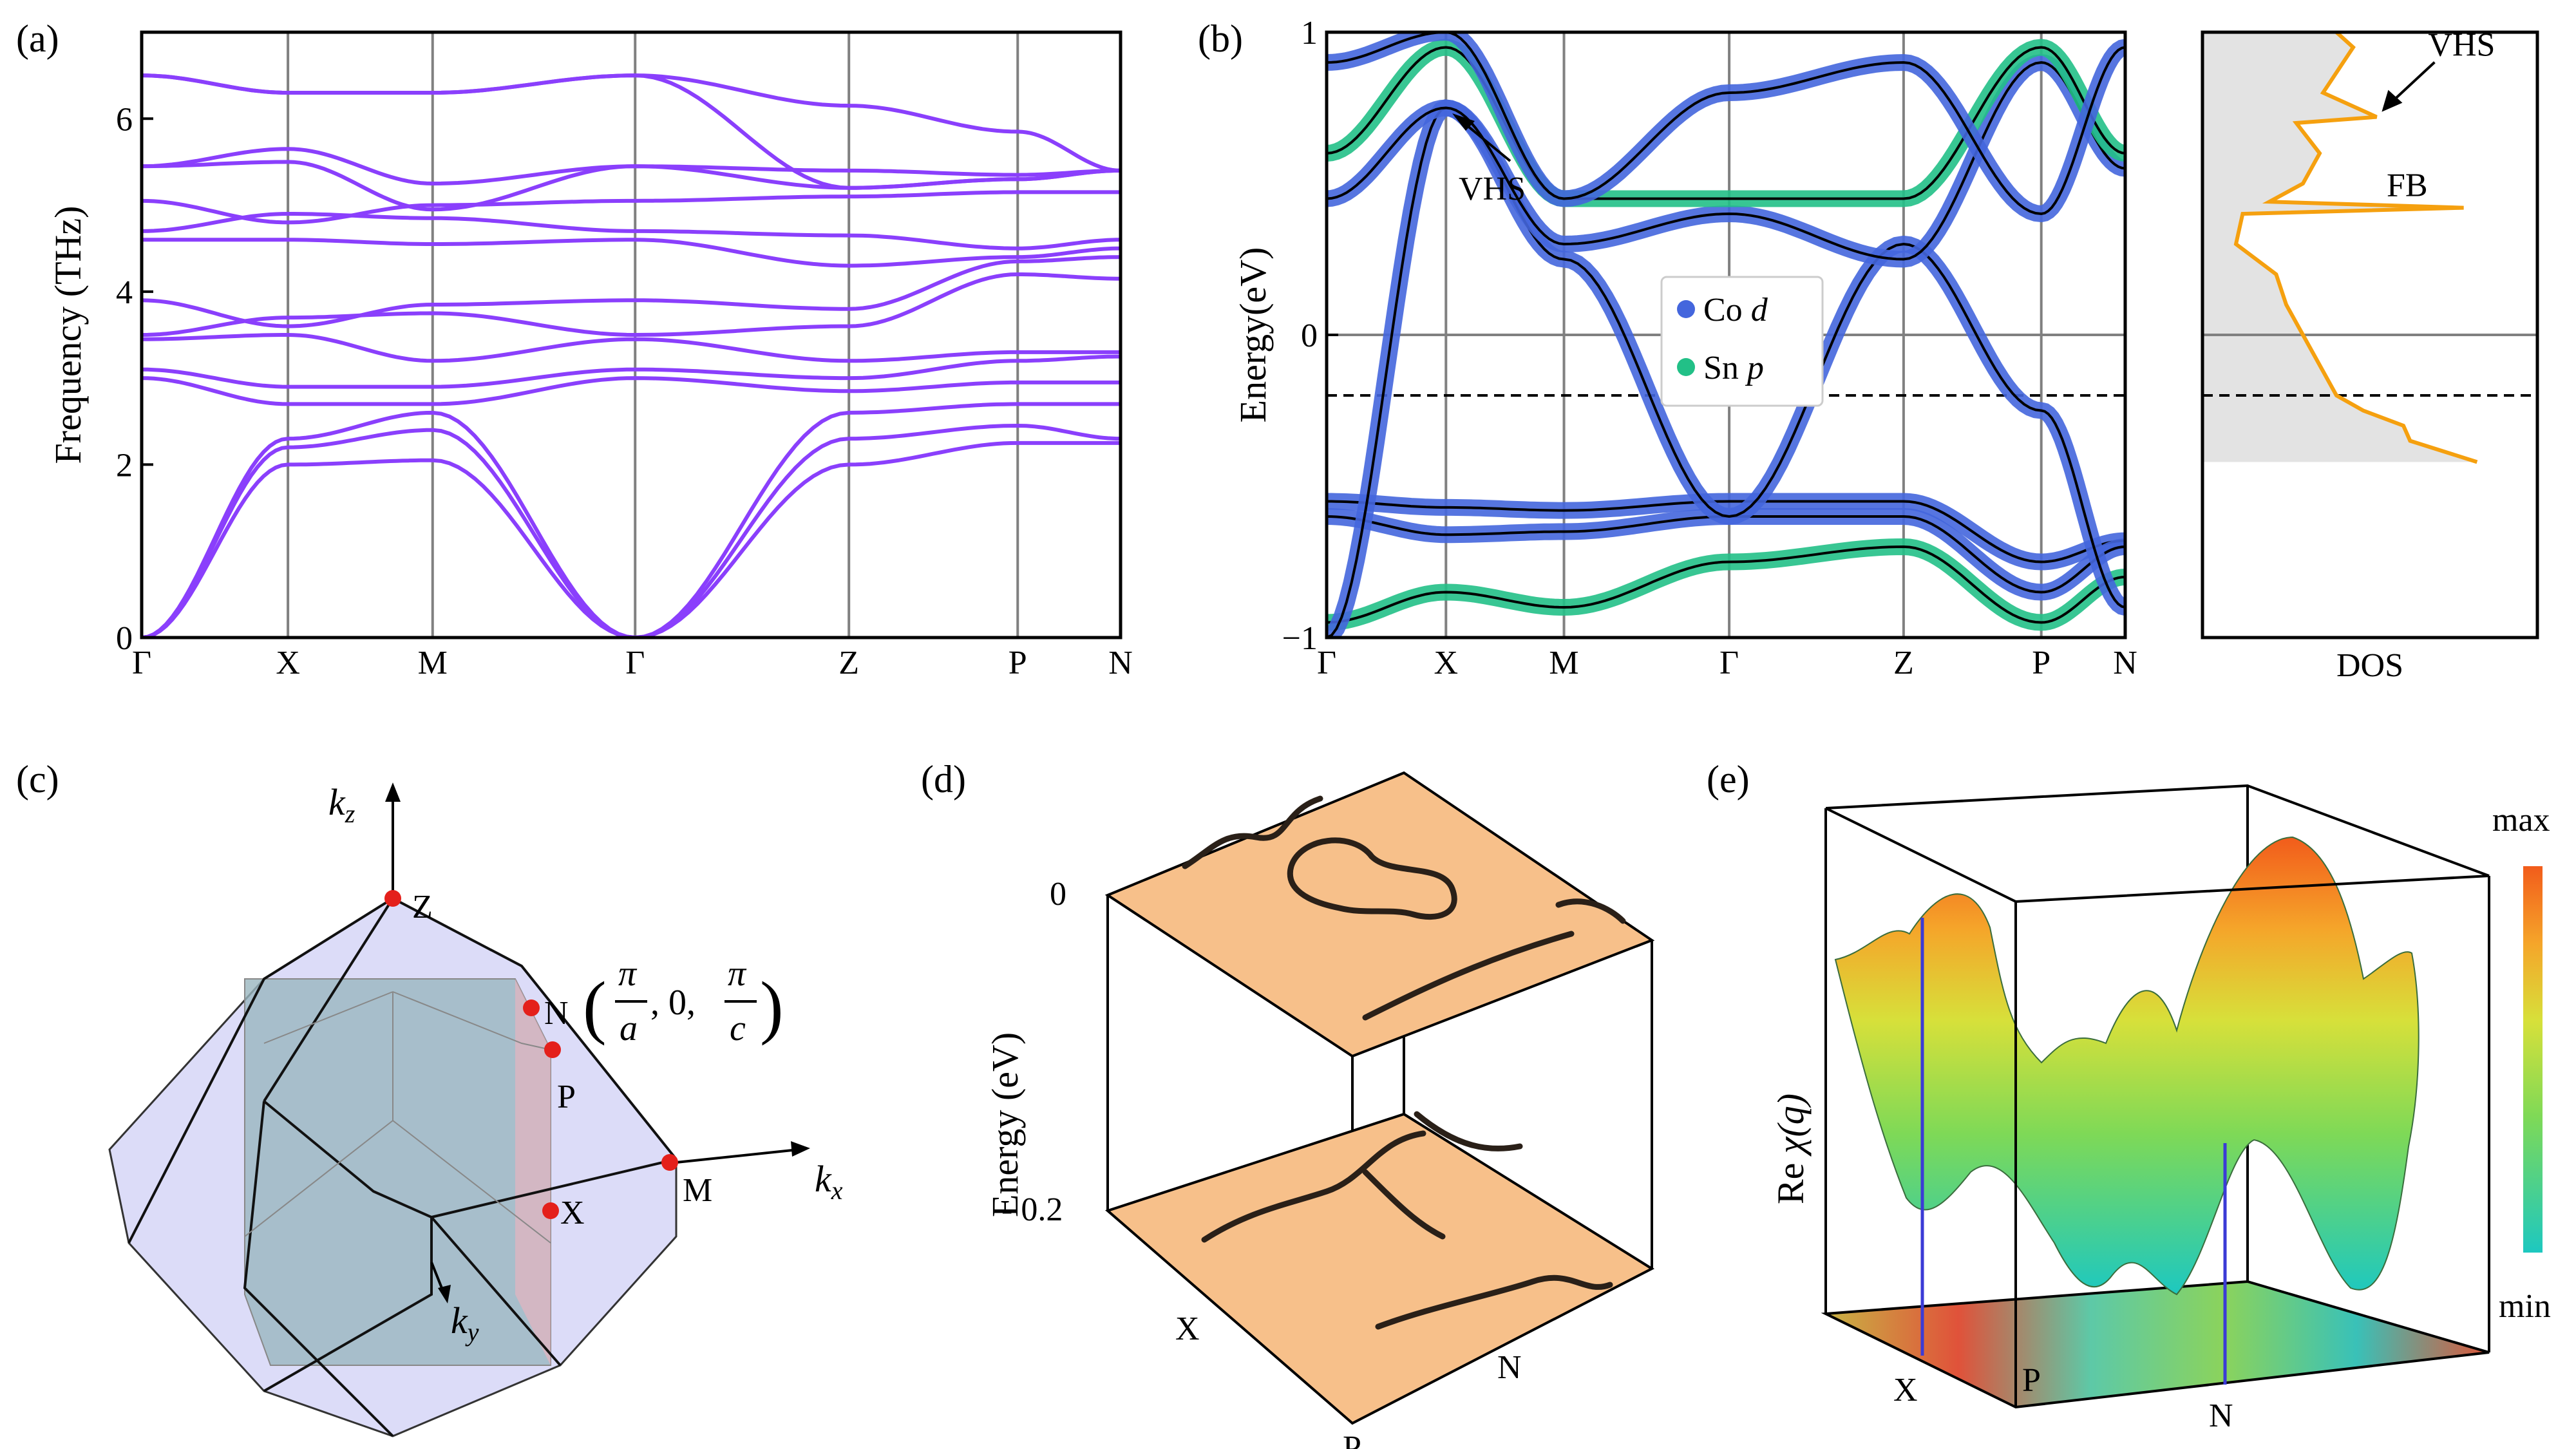 The width and height of the screenshot is (2576, 1449). What do you see at coordinates (1309, 335) in the screenshot?
I see `ytick-label: 0` at bounding box center [1309, 335].